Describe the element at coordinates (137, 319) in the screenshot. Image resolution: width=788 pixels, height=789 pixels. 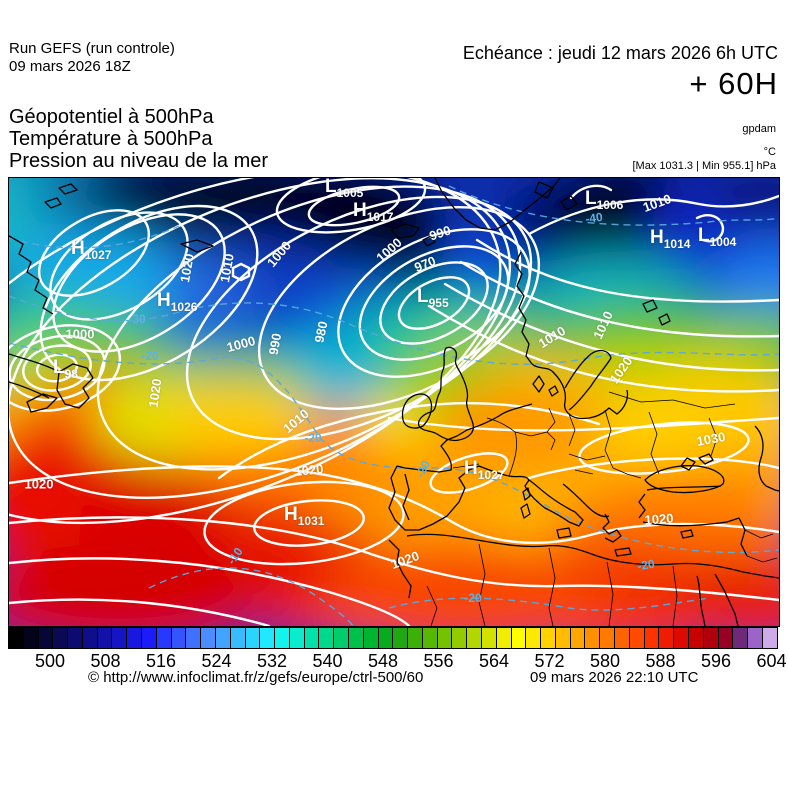
I see `temperature-label: -30` at that location.